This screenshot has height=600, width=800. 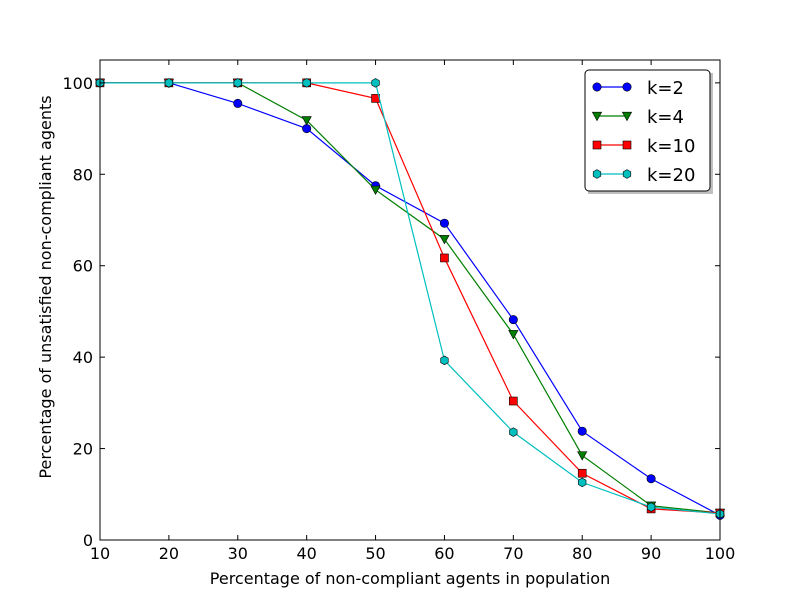 What do you see at coordinates (88, 540) in the screenshot?
I see `y-tick-label-0: 0` at bounding box center [88, 540].